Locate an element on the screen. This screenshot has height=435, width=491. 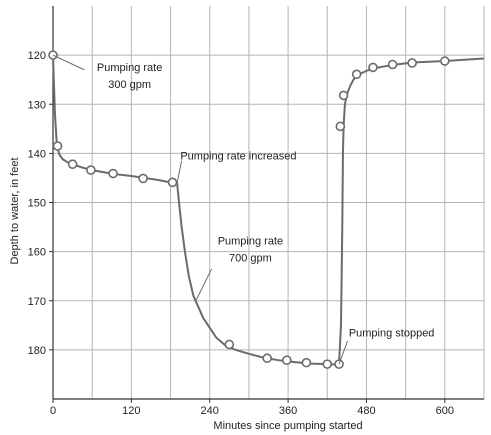
annotation-text: Pumping rate increased is located at coordinates (238, 156).